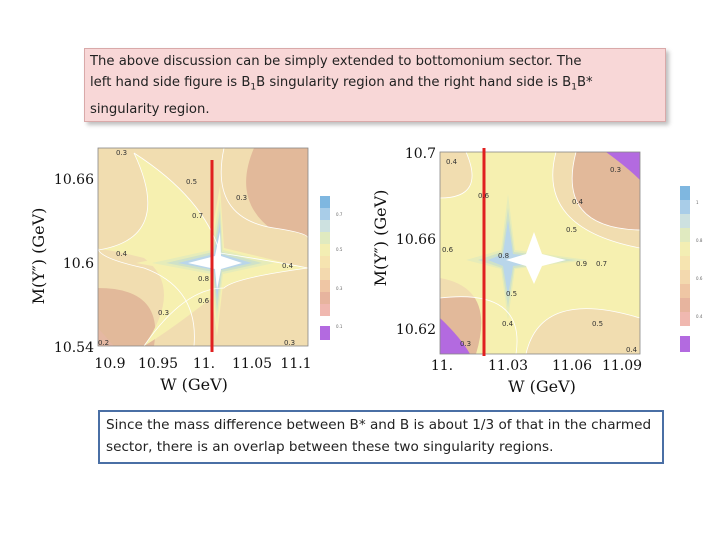 This screenshot has width=720, height=540. Describe the element at coordinates (194, 384) in the screenshot. I see `left-x-axis-label: W (GeV)` at that location.